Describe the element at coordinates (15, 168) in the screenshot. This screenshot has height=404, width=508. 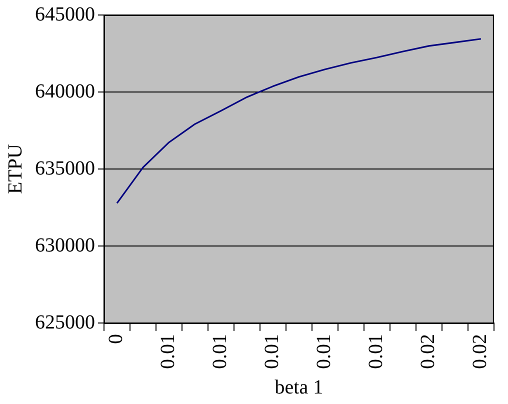
I see `y-axis-title: ETPU` at that location.